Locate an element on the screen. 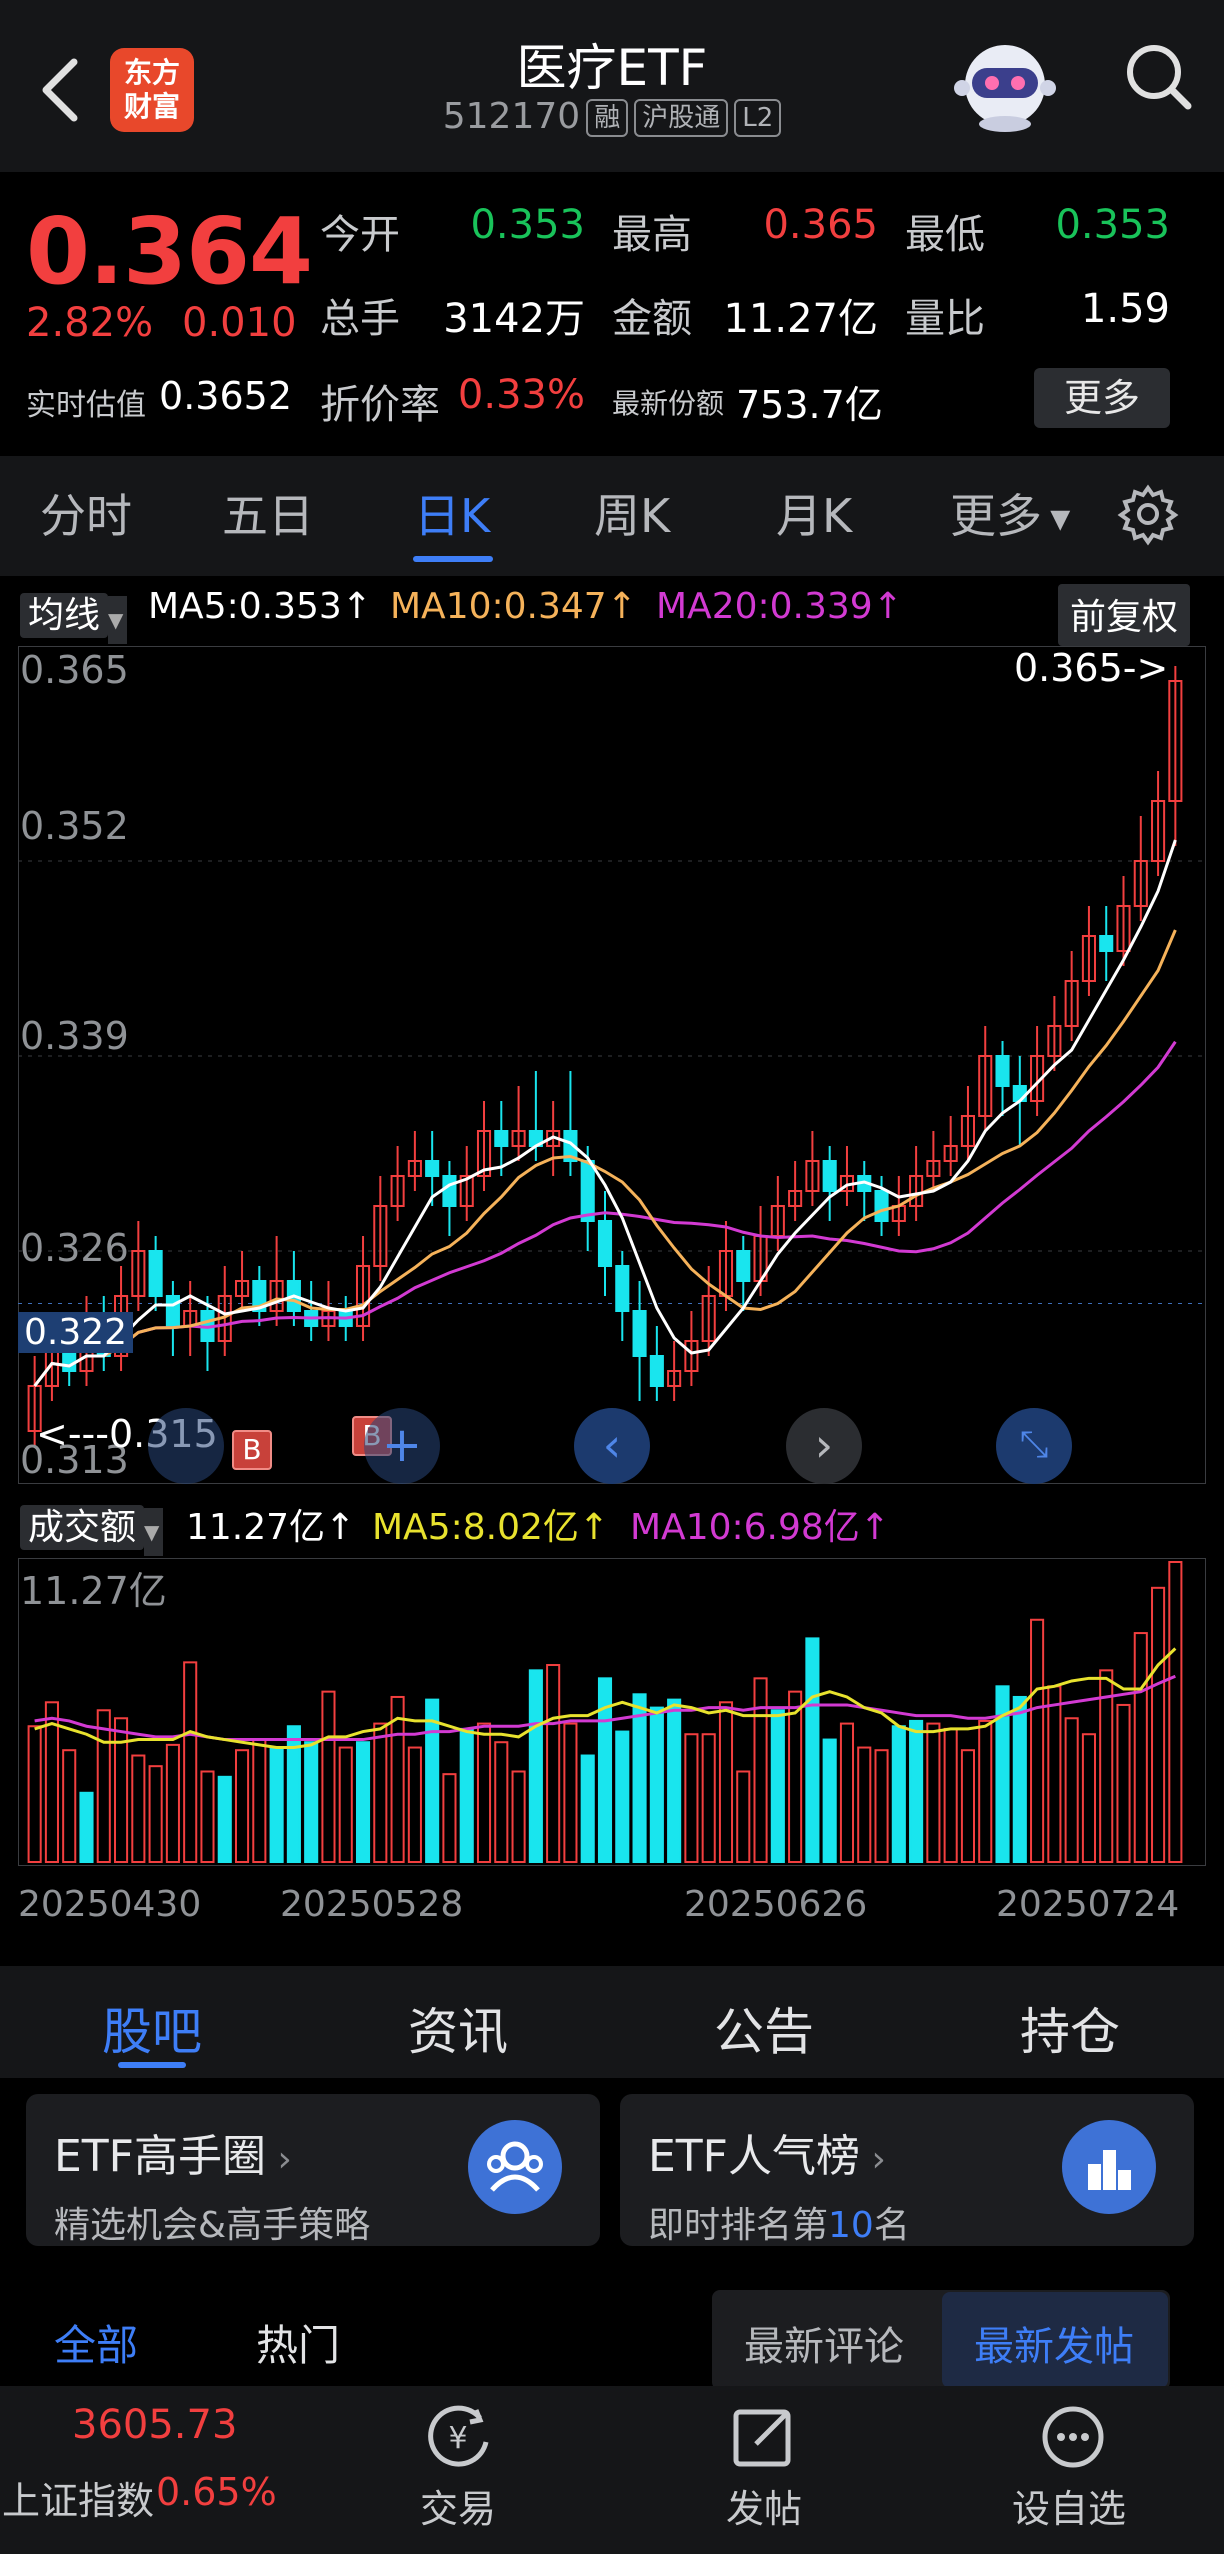 The image size is (1224, 2554). ma10-text: MA10:0.347 is located at coordinates (498, 606).